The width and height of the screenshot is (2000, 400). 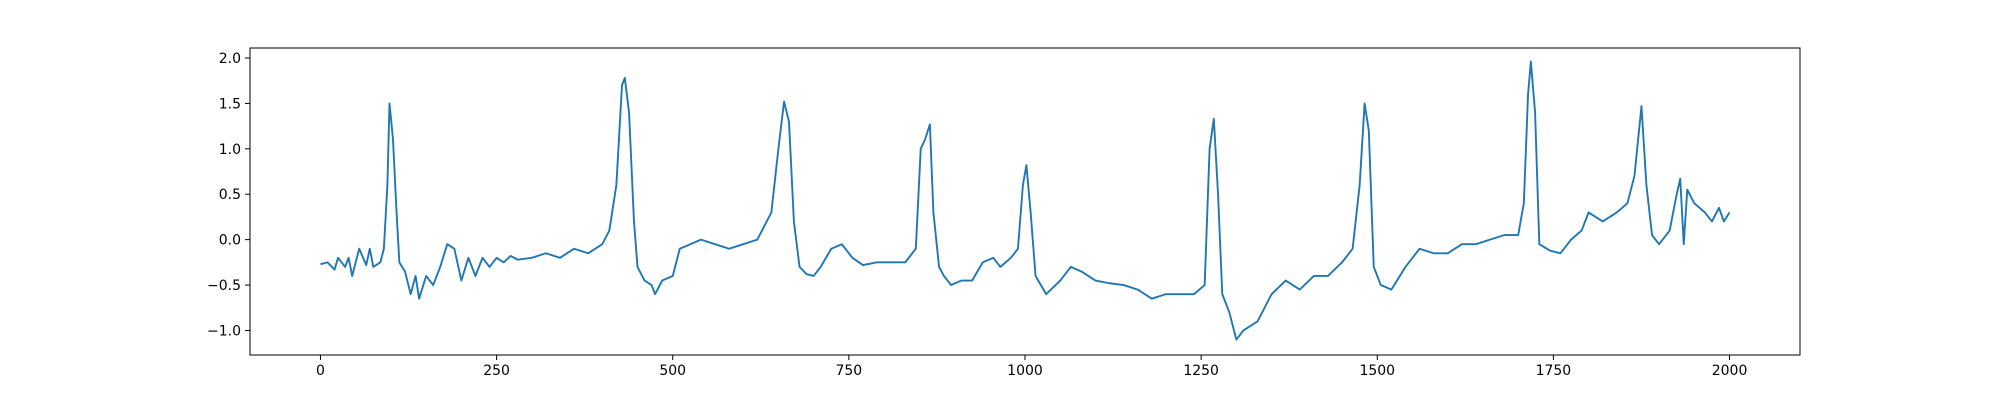 I want to click on y-tick-label: 0.5, so click(x=230, y=195).